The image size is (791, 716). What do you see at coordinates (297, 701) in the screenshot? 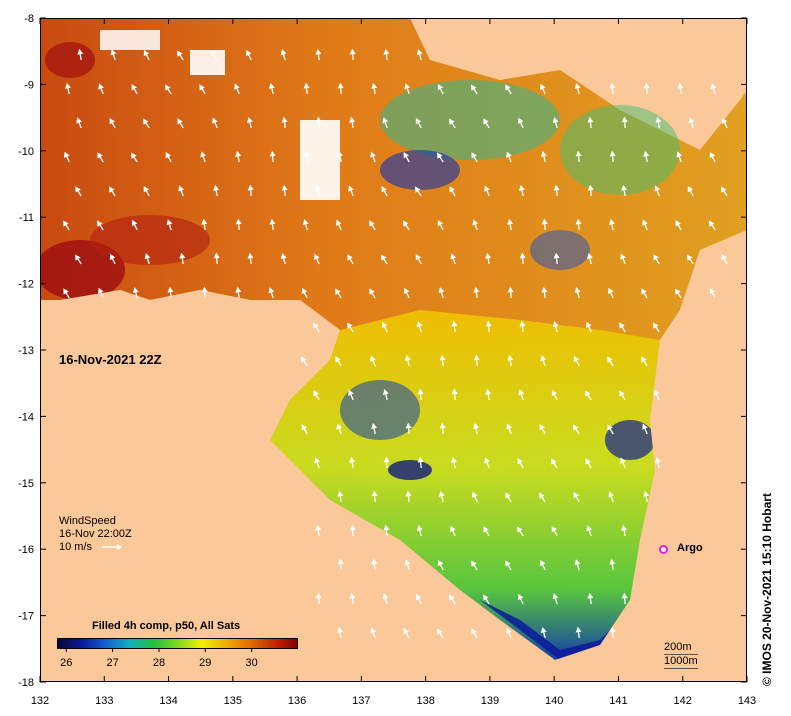
I see `x-tick-label: 136` at bounding box center [297, 701].